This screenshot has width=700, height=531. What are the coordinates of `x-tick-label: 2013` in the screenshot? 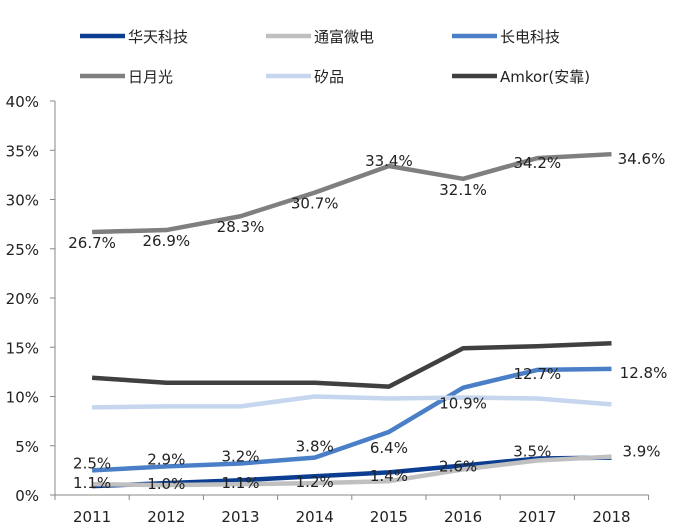 It's located at (240, 517).